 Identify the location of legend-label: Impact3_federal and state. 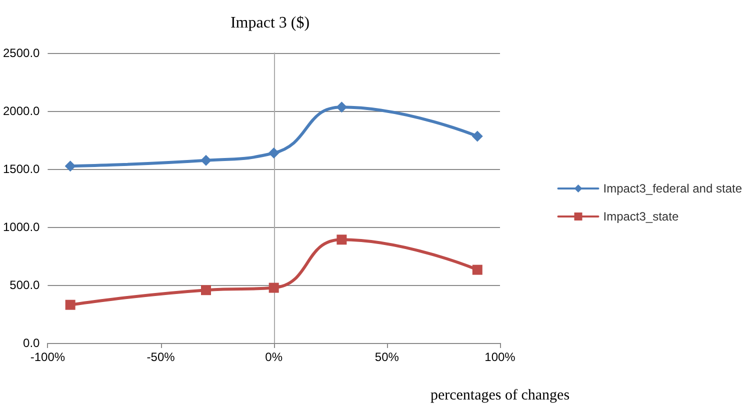
(672, 189).